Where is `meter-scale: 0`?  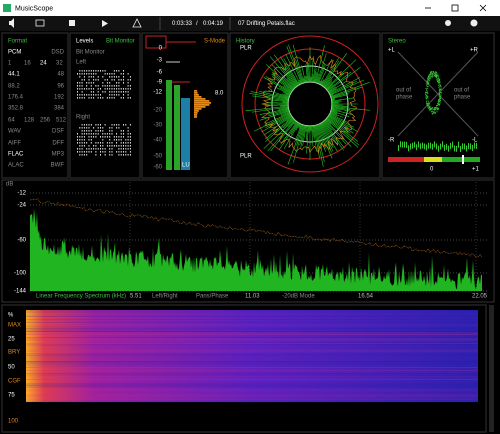
meter-scale: 0 is located at coordinates (161, 49).